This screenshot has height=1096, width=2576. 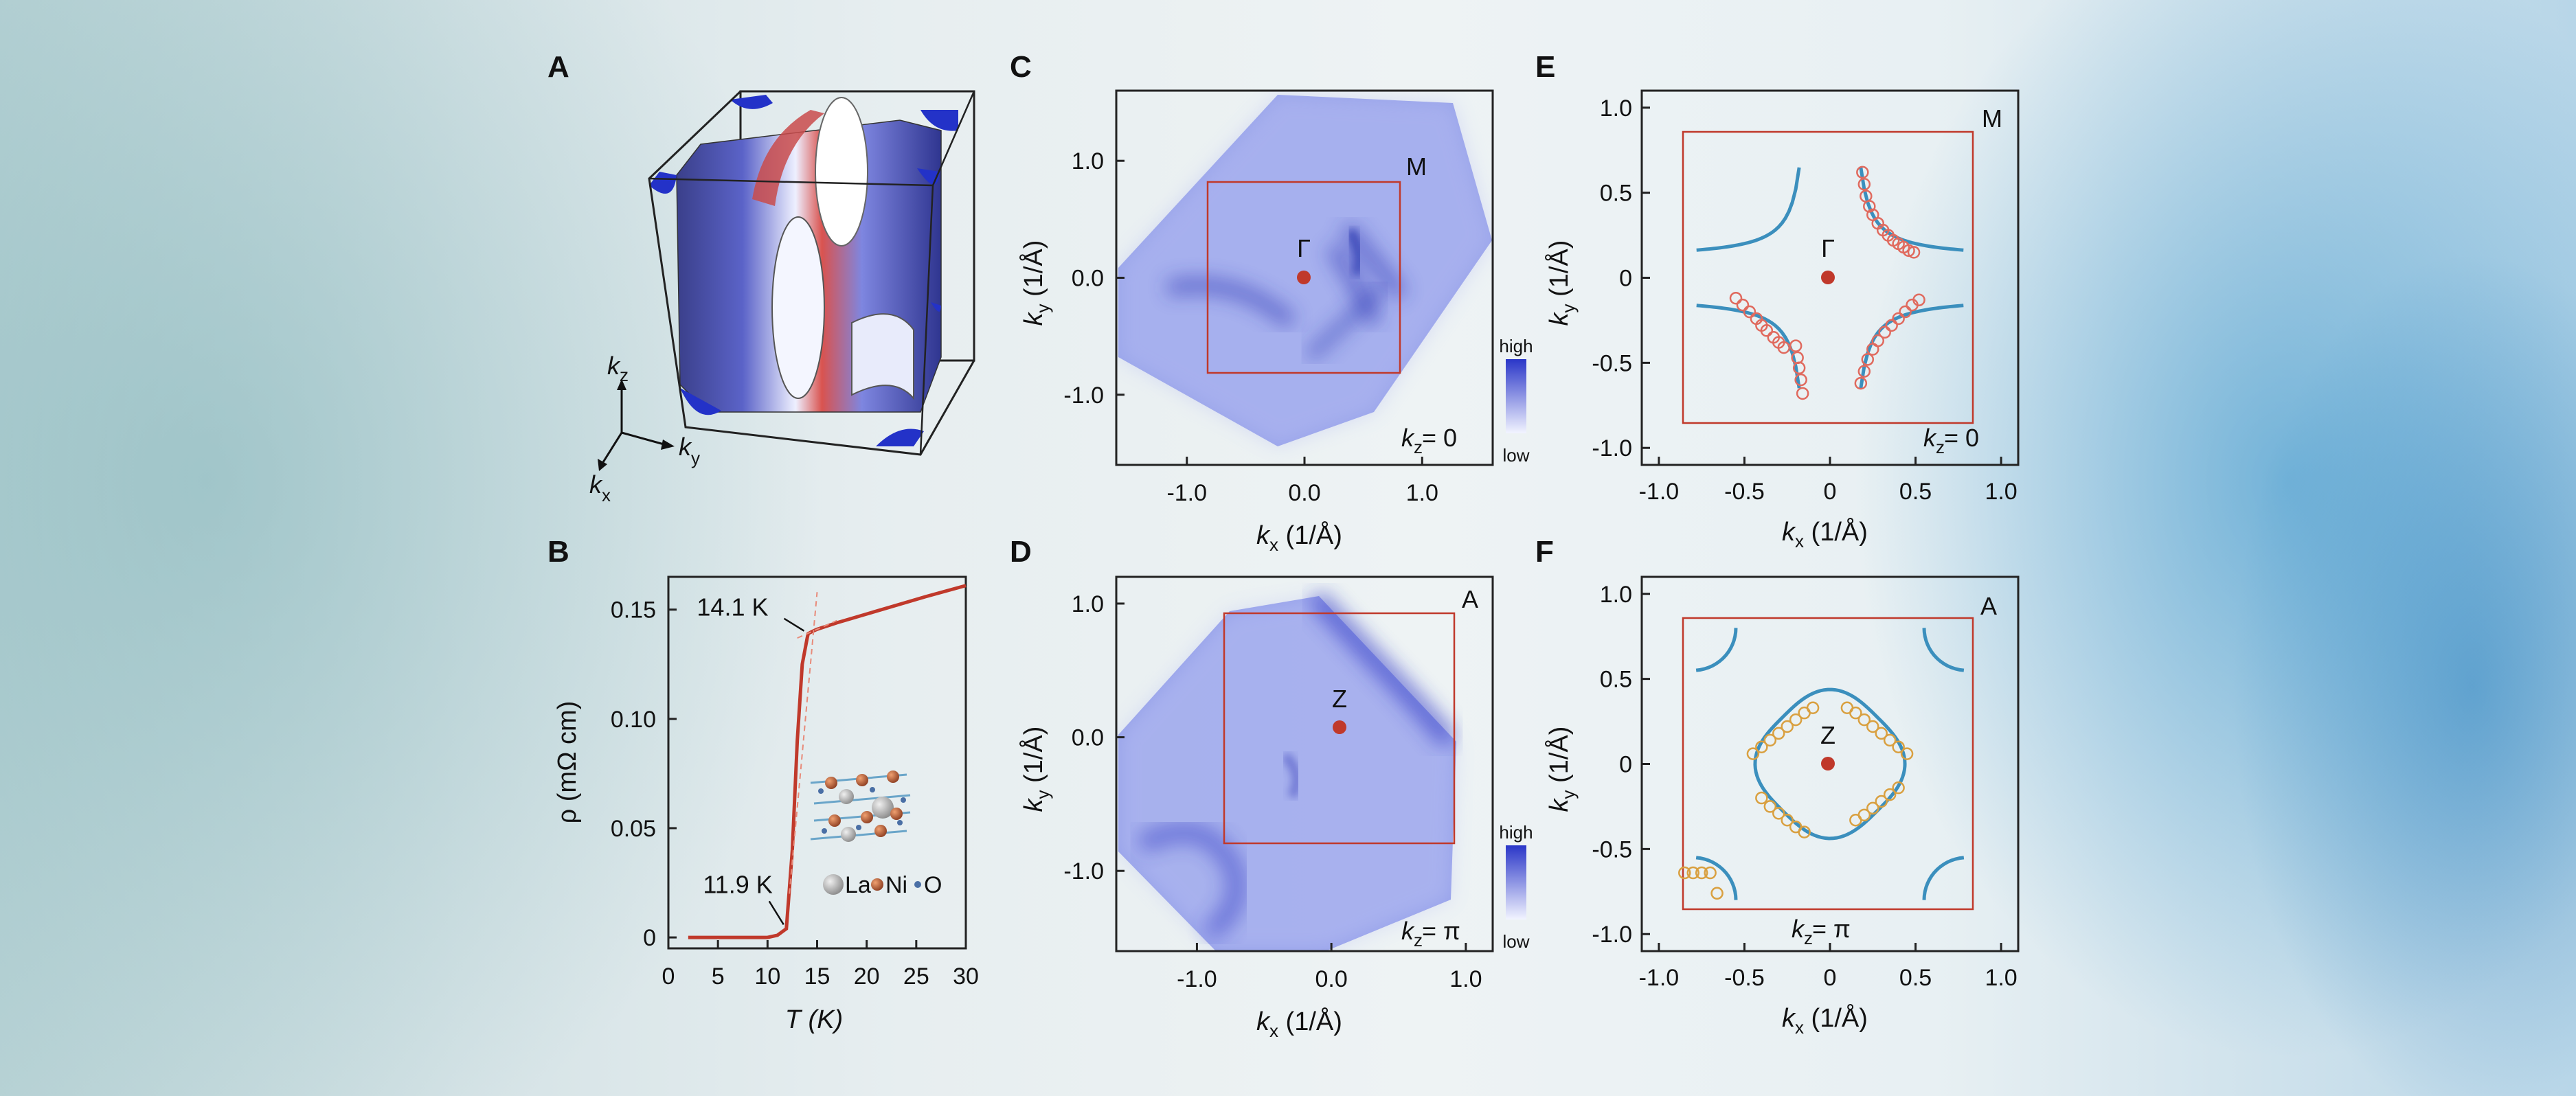 I want to click on axis-kx-label: k, so click(x=596, y=484).